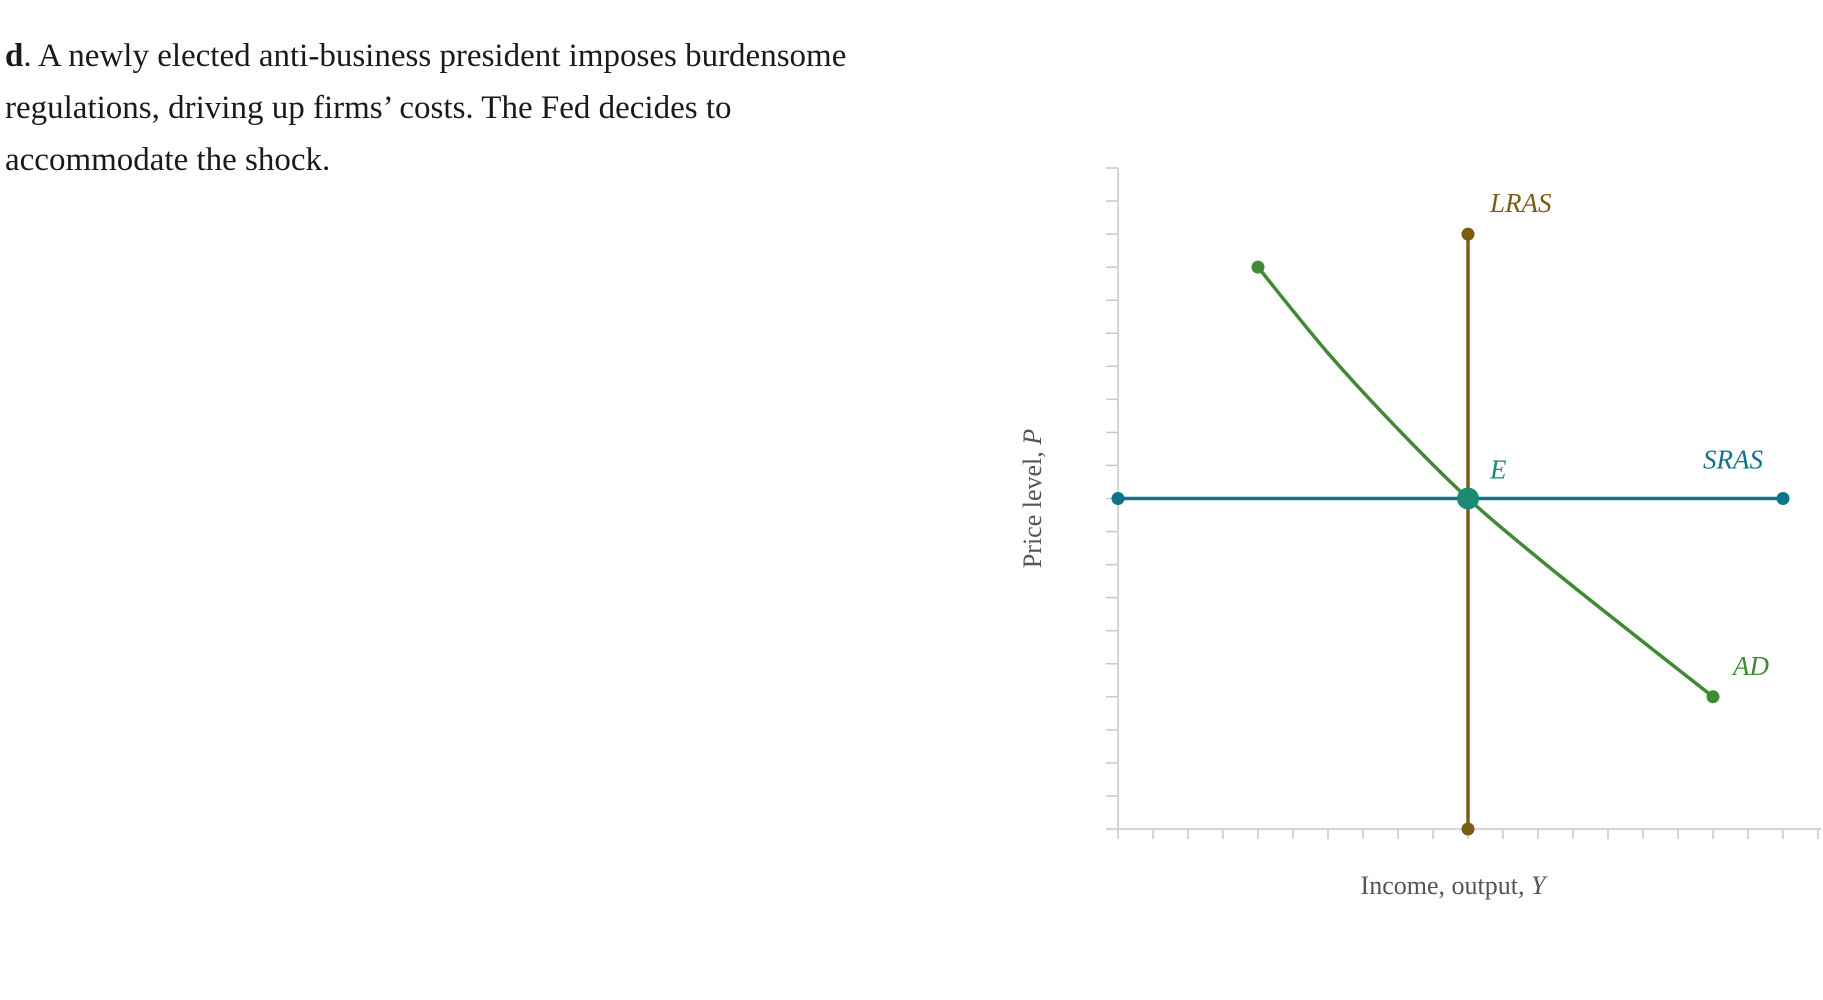 This screenshot has width=1823, height=1000. I want to click on sras-endpoint-start, so click(1118, 498).